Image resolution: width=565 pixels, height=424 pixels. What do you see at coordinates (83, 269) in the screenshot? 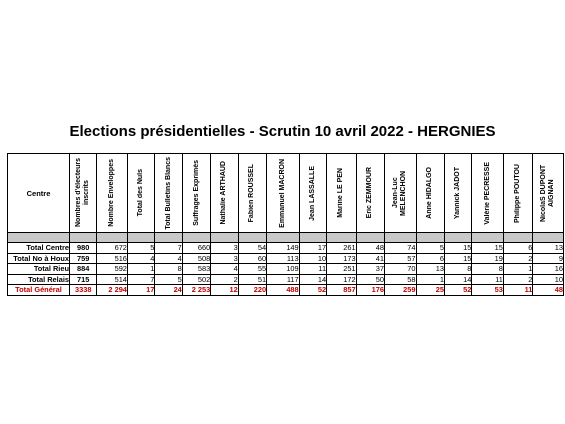
I see `table-cell: 884` at bounding box center [83, 269].